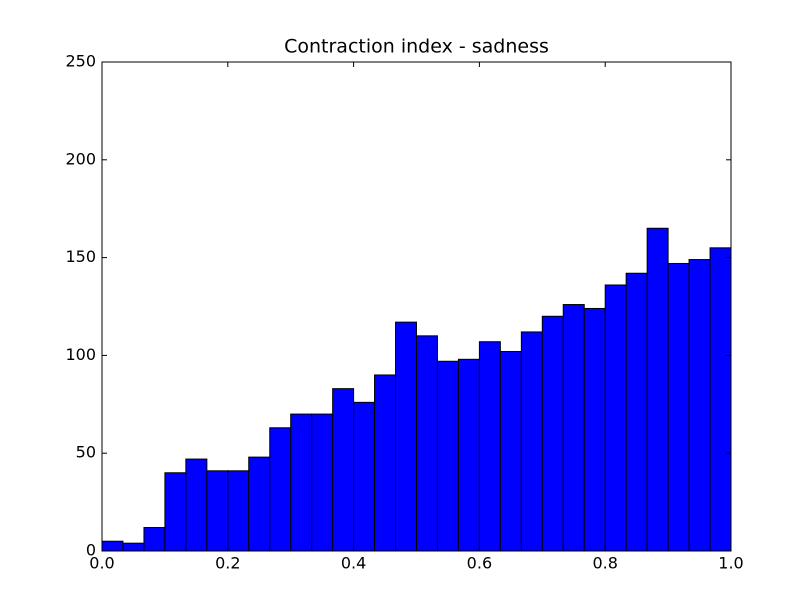 The width and height of the screenshot is (812, 612). What do you see at coordinates (101, 563) in the screenshot?
I see `x-tick-label: 0.0` at bounding box center [101, 563].